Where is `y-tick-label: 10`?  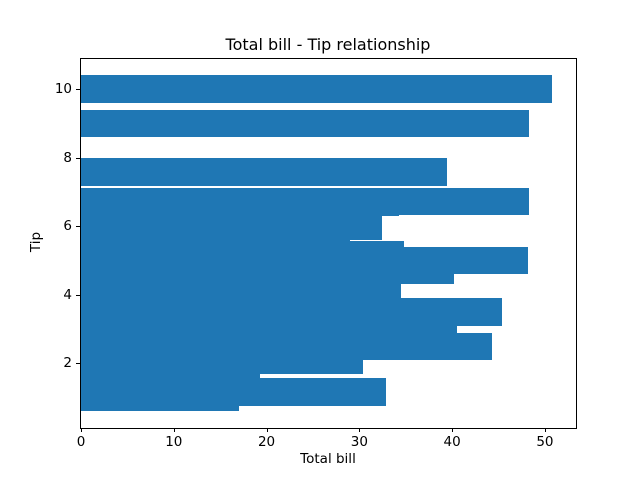
y-tick-label: 10 is located at coordinates (63, 89).